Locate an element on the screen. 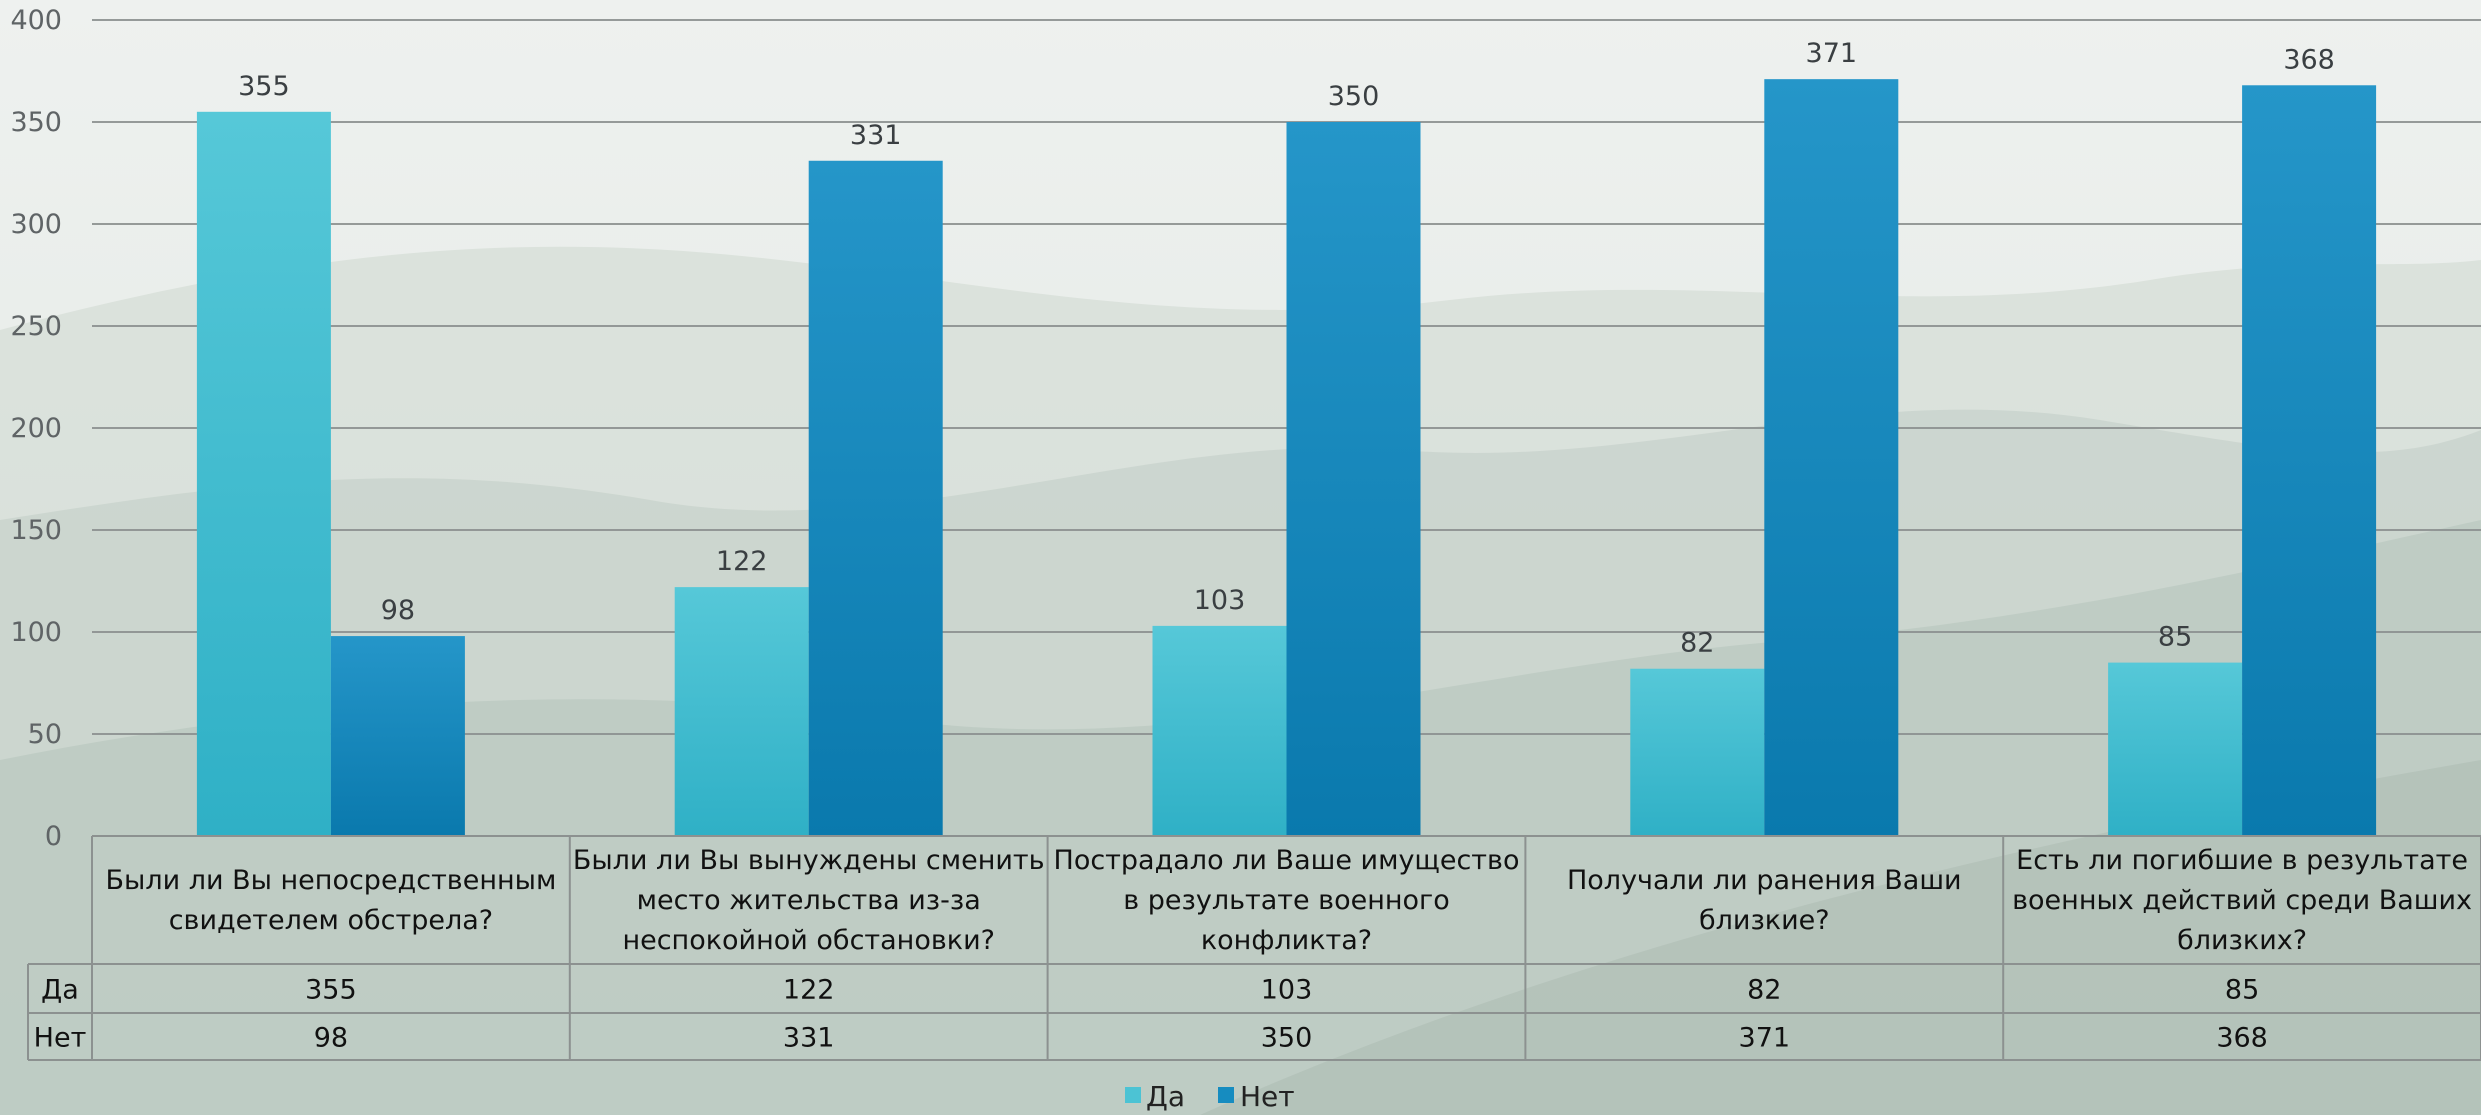 This screenshot has height=1115, width=2481. y-tick-label-250: 250 is located at coordinates (36, 326).